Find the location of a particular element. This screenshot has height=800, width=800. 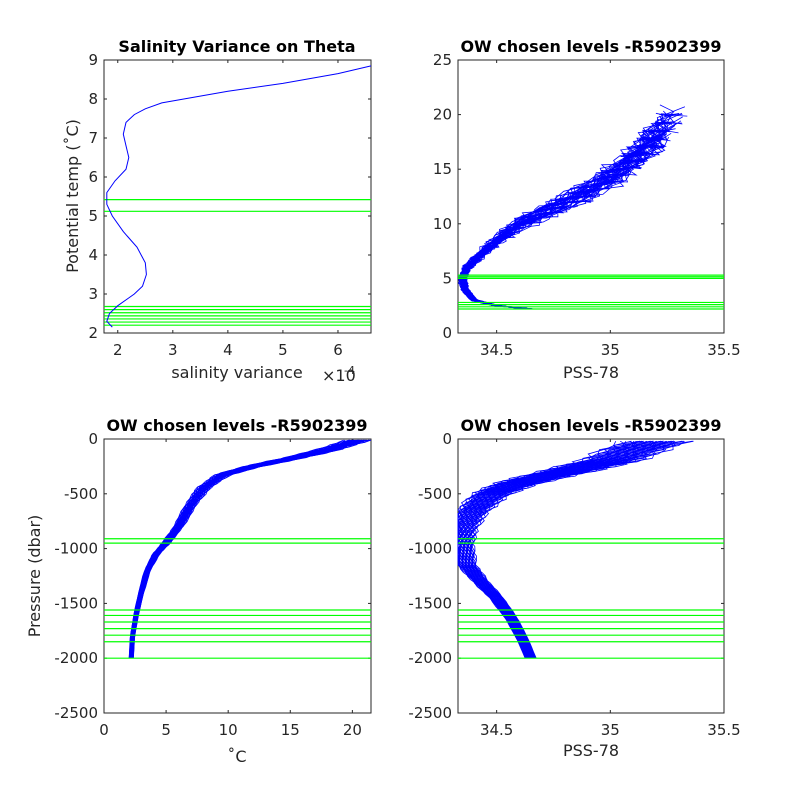

y-tick-label: 6 is located at coordinates (93, 177).